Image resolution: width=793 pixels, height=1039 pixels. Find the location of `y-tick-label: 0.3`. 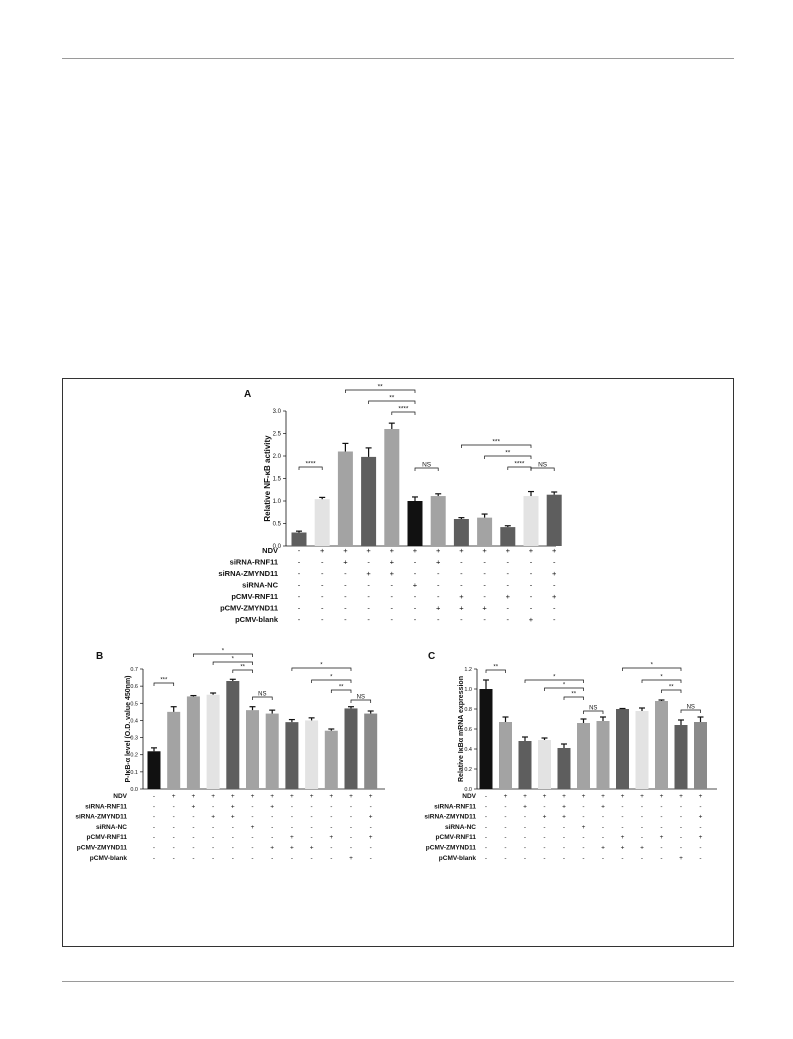

y-tick-label: 0.3 is located at coordinates (134, 739).